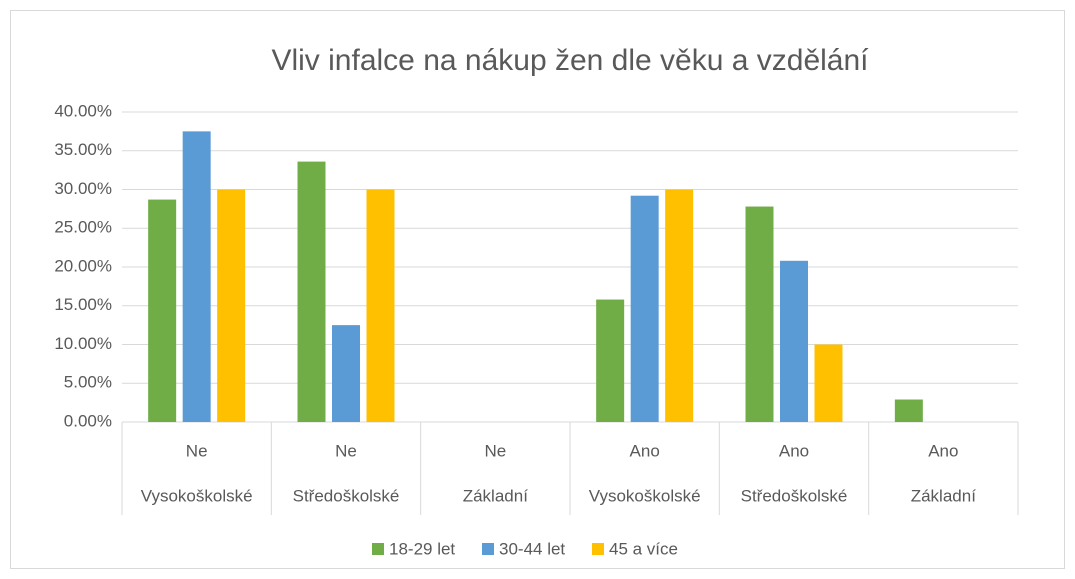  Describe the element at coordinates (422, 548) in the screenshot. I see `legend-label: 18-29 let` at that location.